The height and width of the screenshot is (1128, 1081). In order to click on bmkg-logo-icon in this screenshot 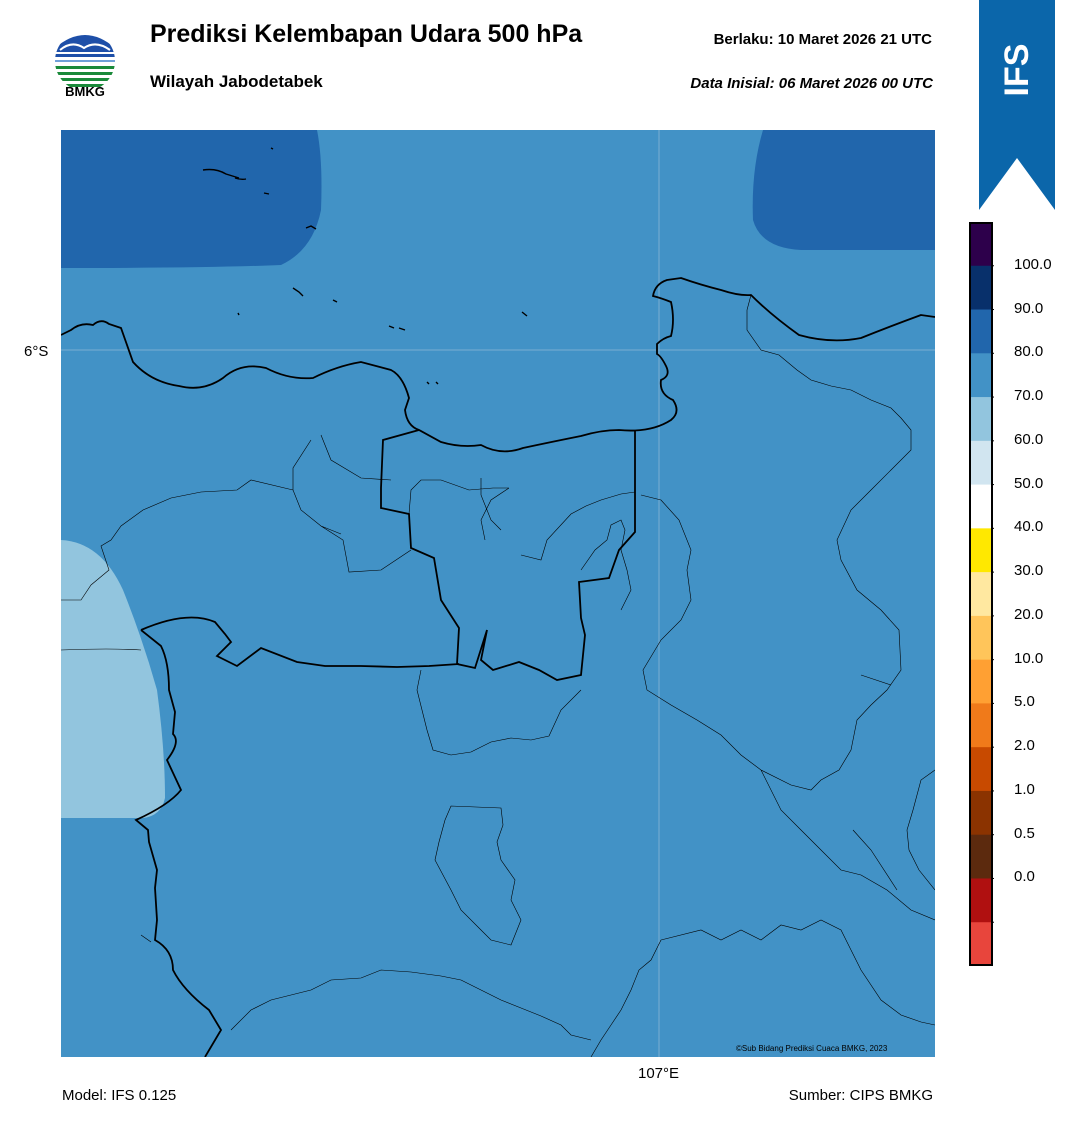, I will do `click(85, 61)`.